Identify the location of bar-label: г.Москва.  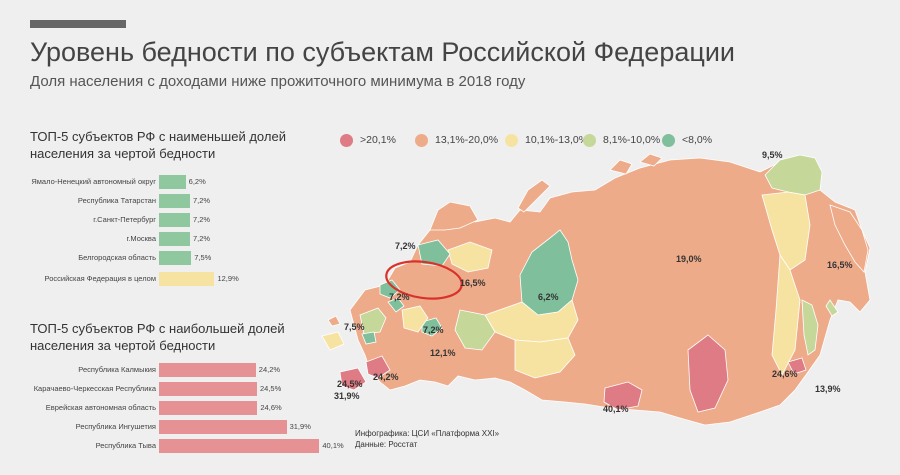
(141, 238).